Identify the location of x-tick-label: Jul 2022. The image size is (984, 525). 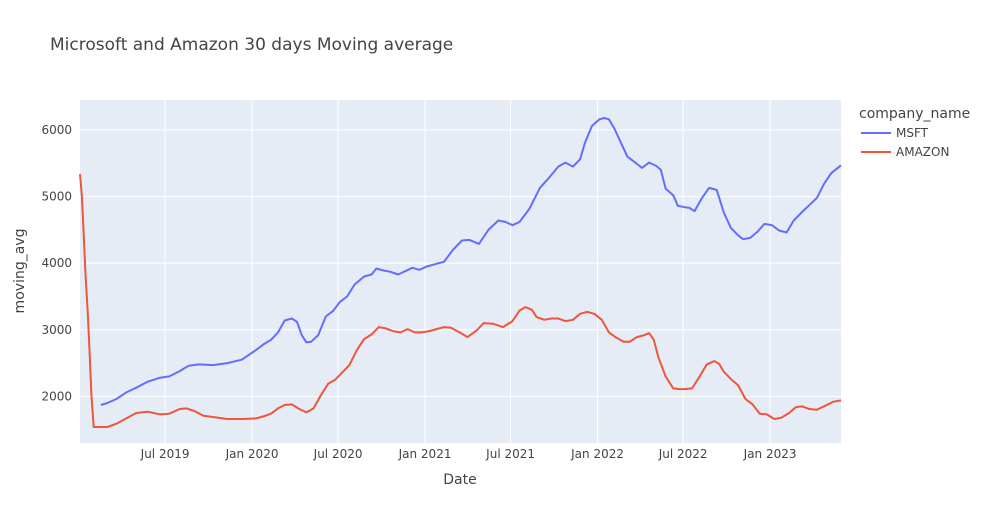
(683, 454).